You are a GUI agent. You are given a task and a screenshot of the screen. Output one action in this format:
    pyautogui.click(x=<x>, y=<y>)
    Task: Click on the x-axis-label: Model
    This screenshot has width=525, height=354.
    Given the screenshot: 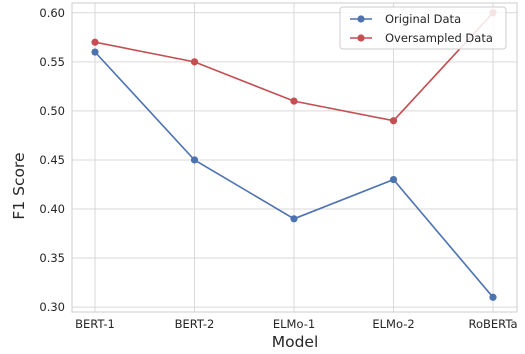 What is the action you would take?
    pyautogui.click(x=295, y=342)
    